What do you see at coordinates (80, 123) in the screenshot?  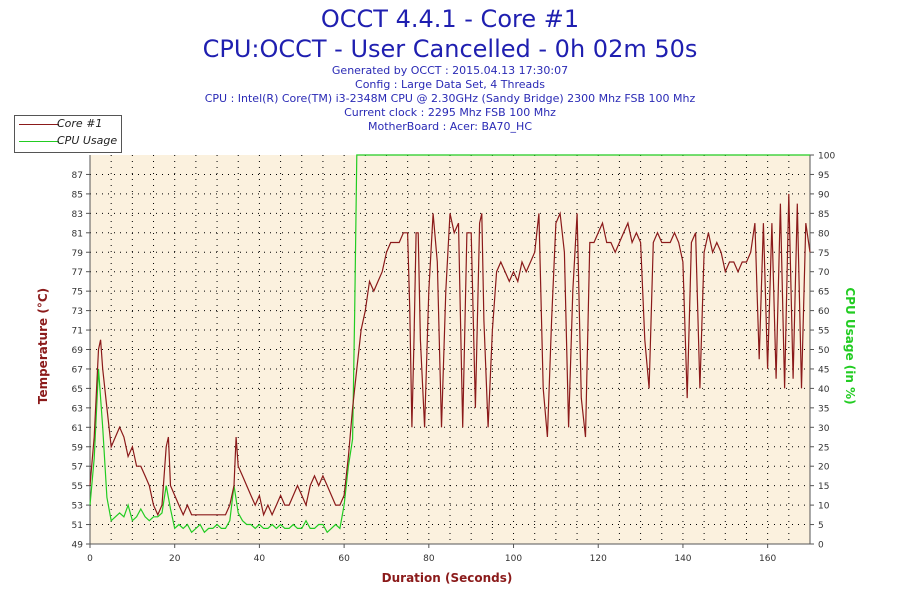 I see `legend-label-core: Core #1` at bounding box center [80, 123].